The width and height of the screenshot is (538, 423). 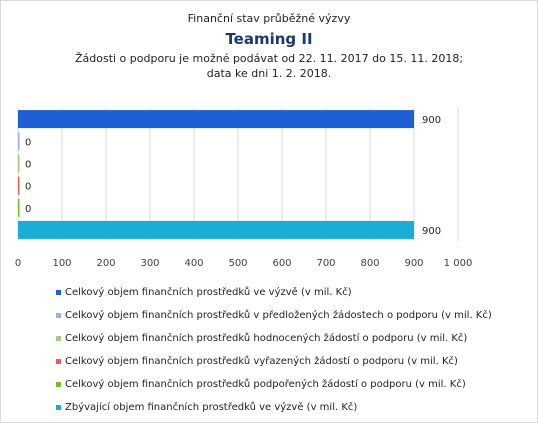 What do you see at coordinates (458, 263) in the screenshot?
I see `x-tick-label: 1 000` at bounding box center [458, 263].